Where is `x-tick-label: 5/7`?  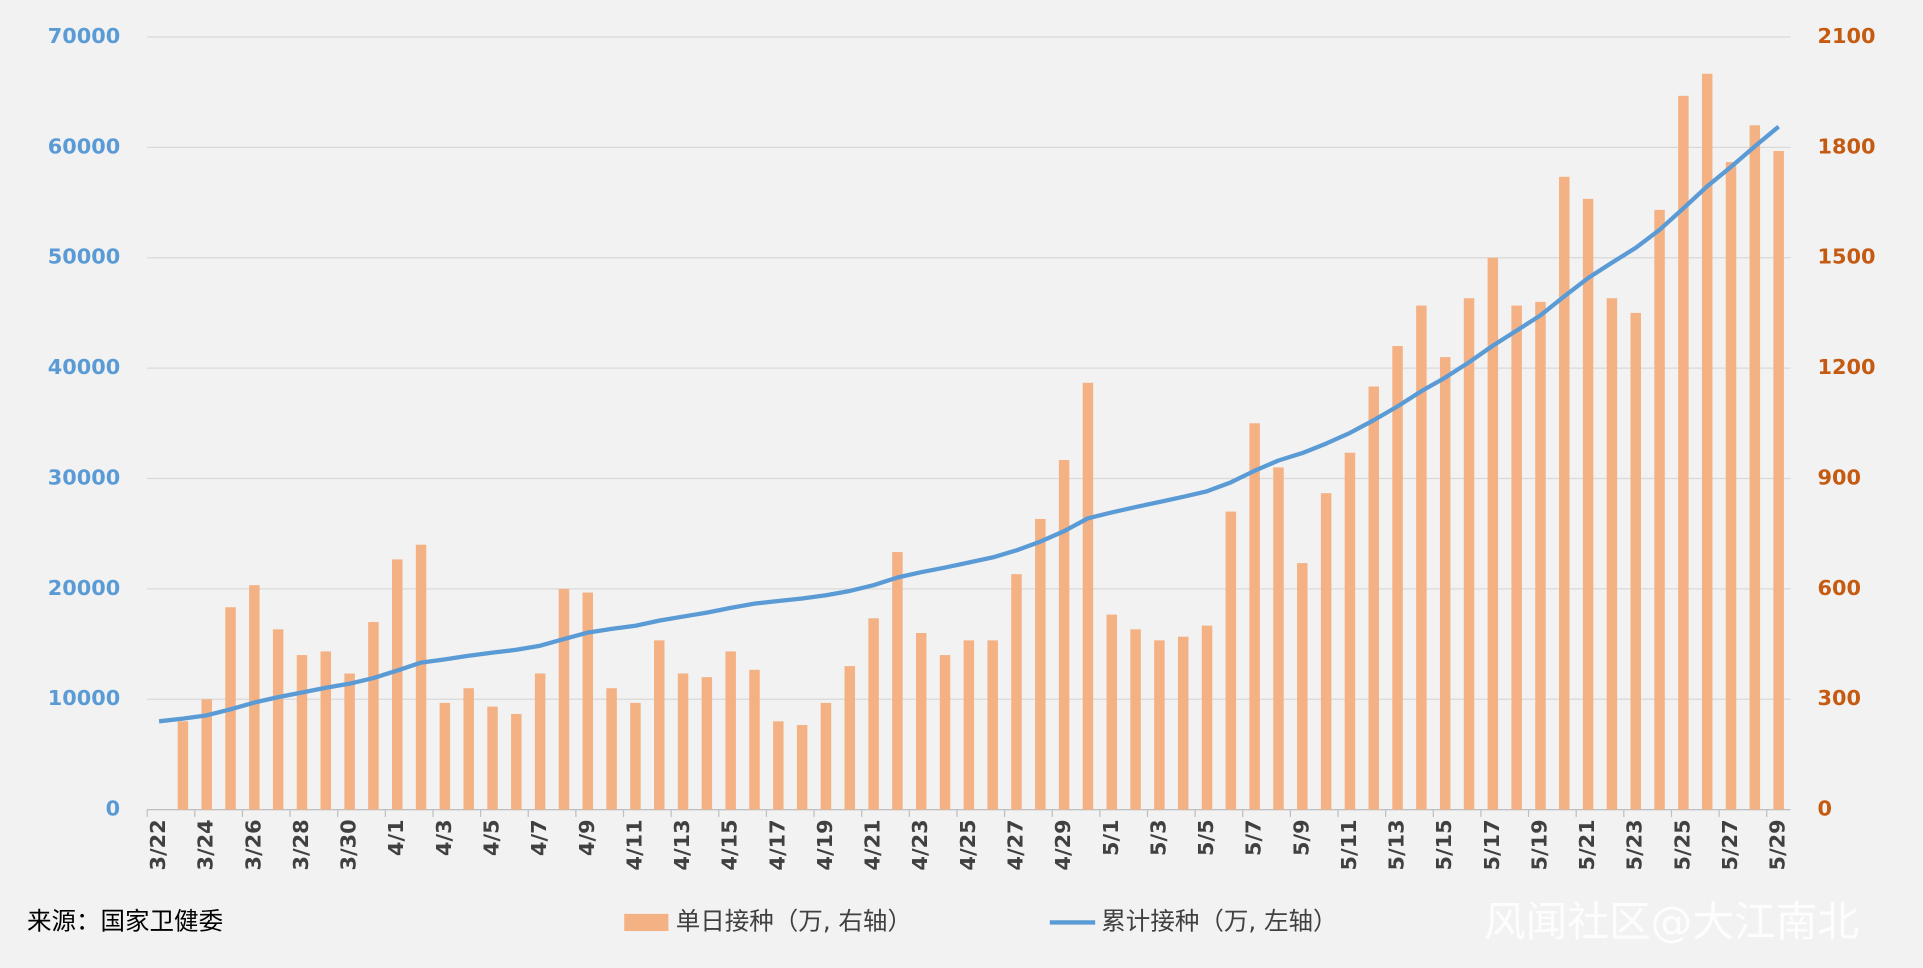
x-tick-label: 5/7 is located at coordinates (1254, 837).